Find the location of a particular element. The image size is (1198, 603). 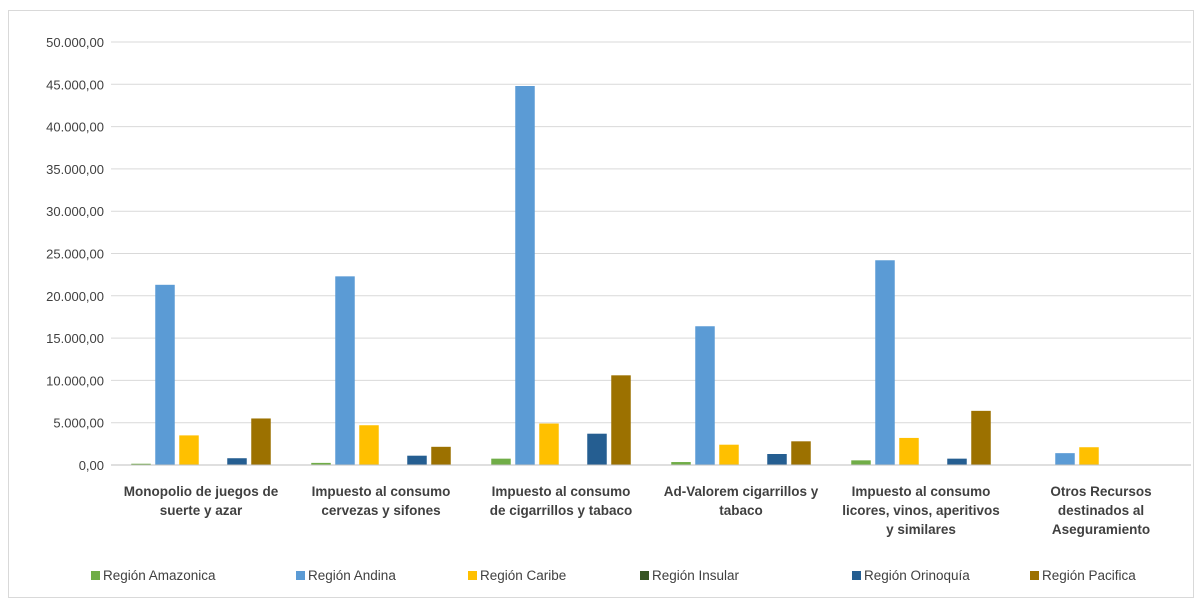

legend-label: Región Insular is located at coordinates (696, 575).